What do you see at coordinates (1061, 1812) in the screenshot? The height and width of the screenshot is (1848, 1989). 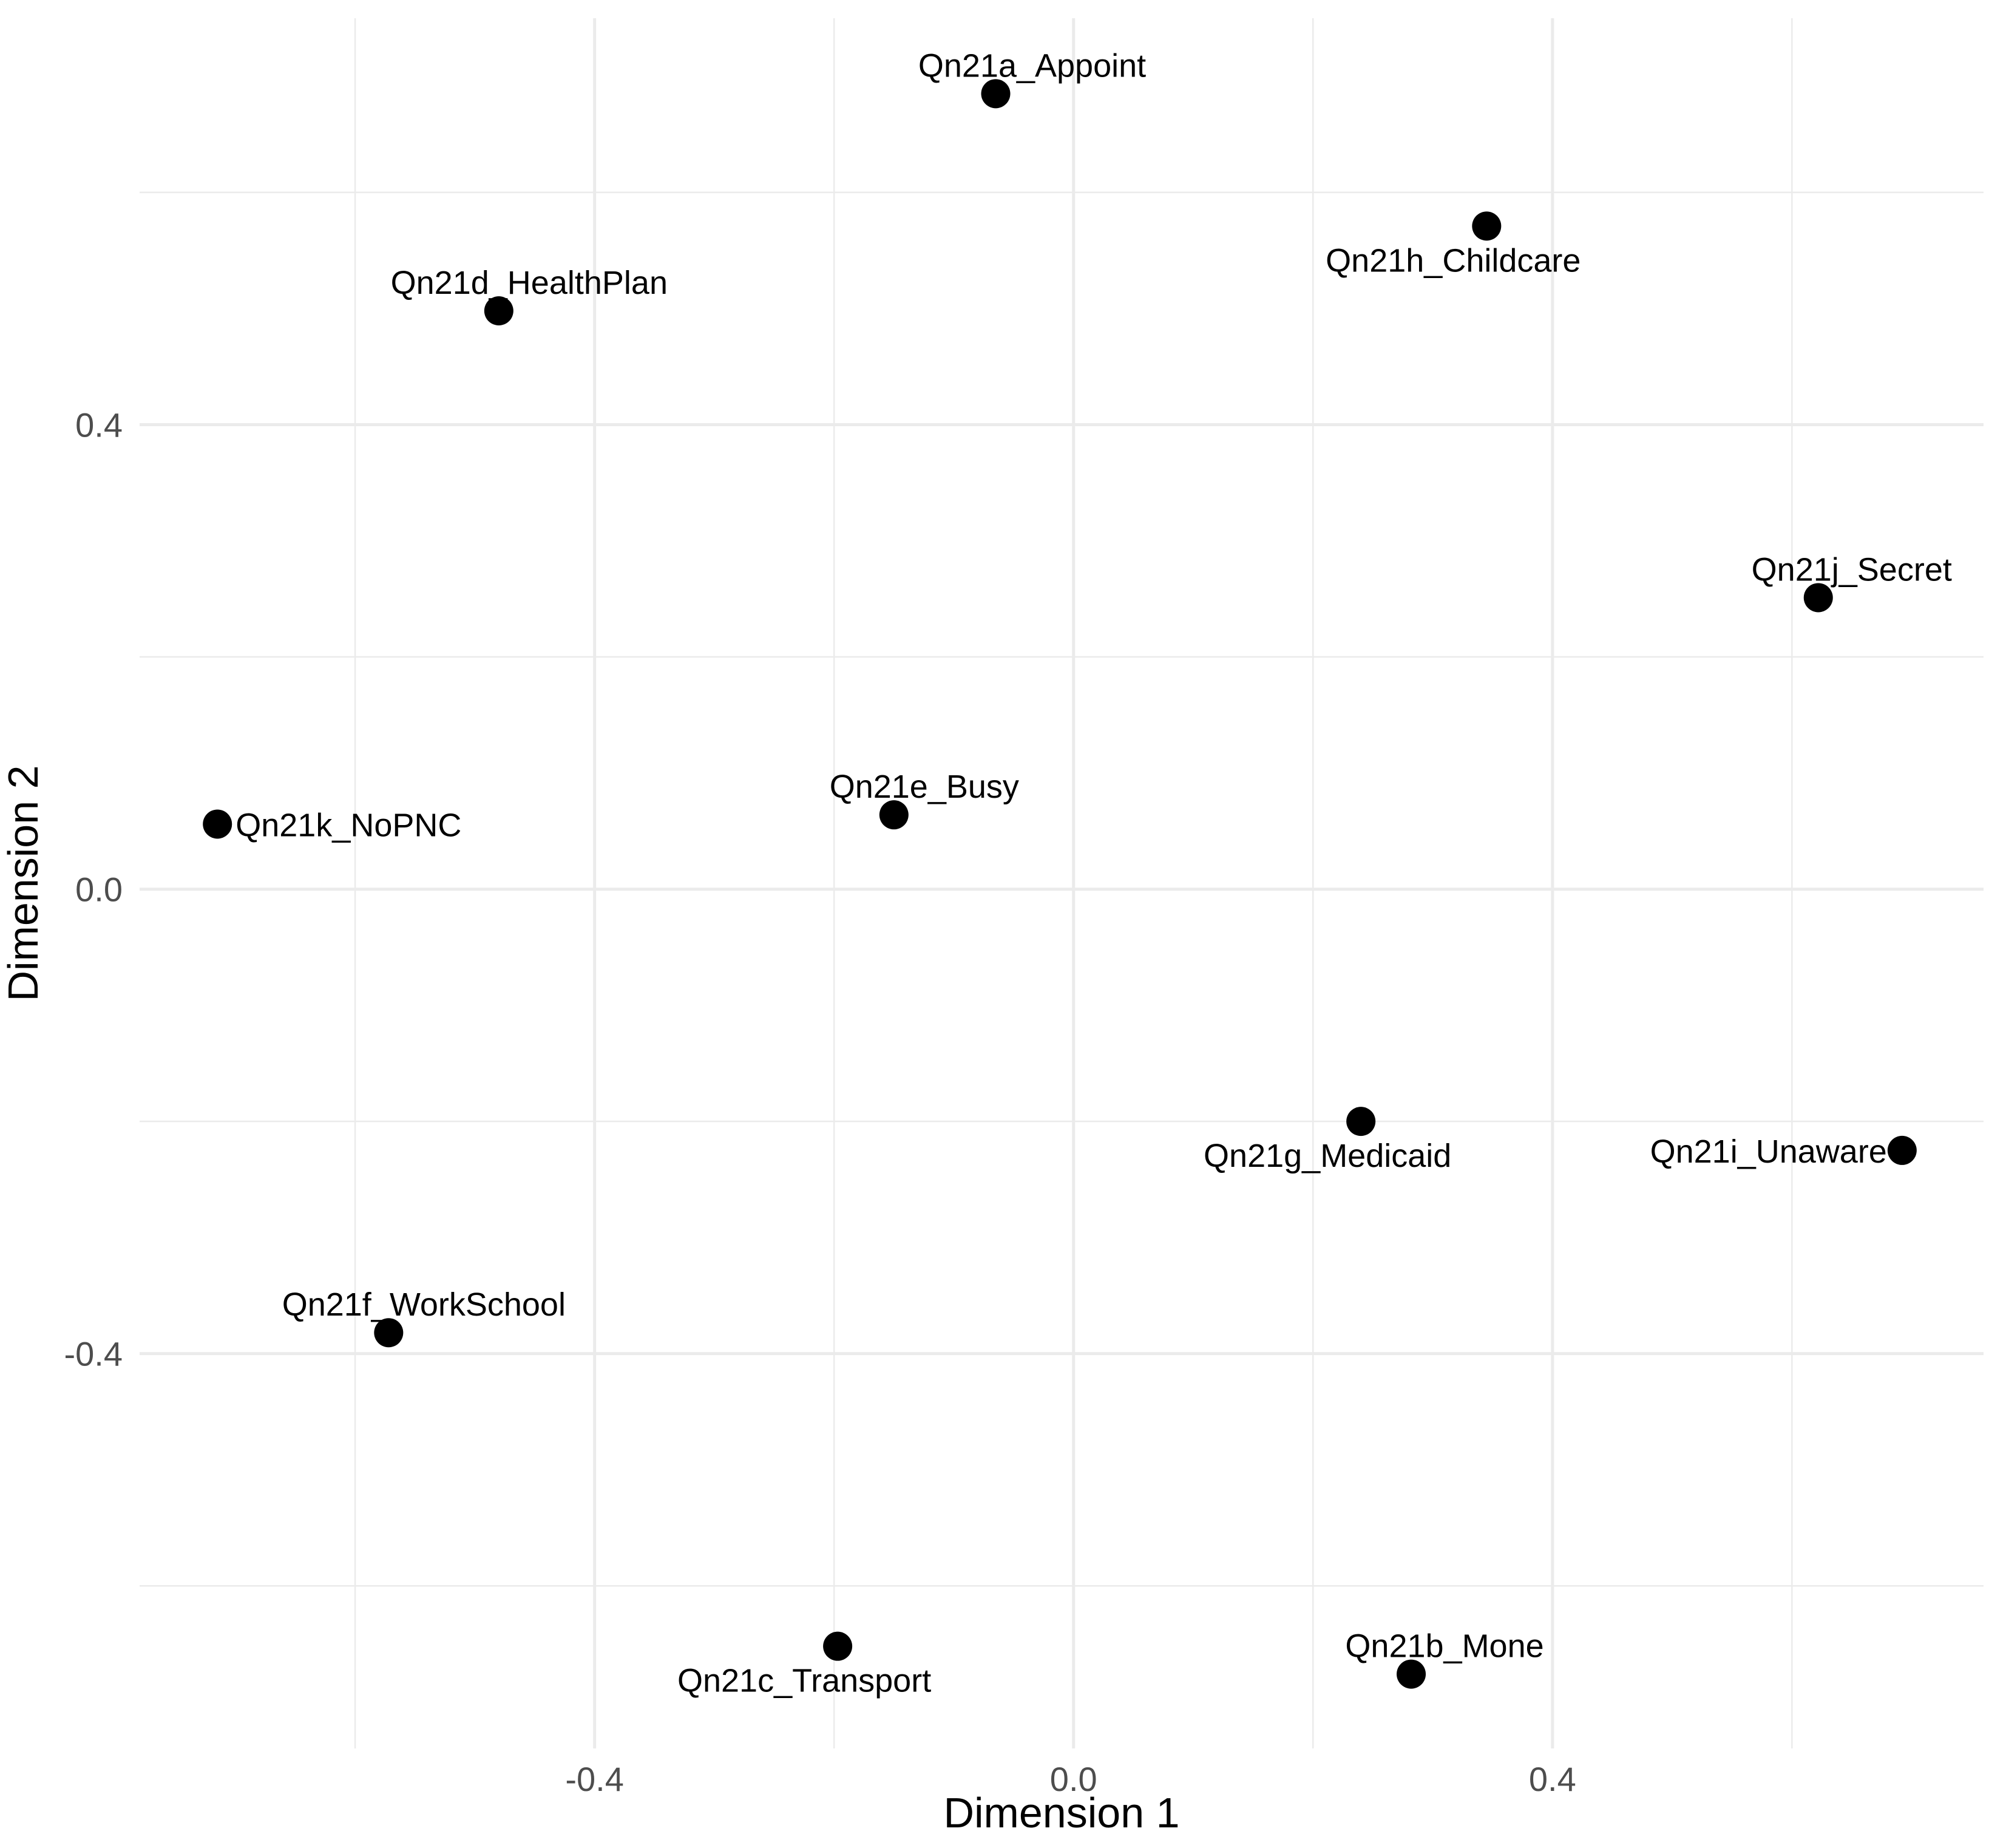 I see `x-axis-title: Dimension 1` at bounding box center [1061, 1812].